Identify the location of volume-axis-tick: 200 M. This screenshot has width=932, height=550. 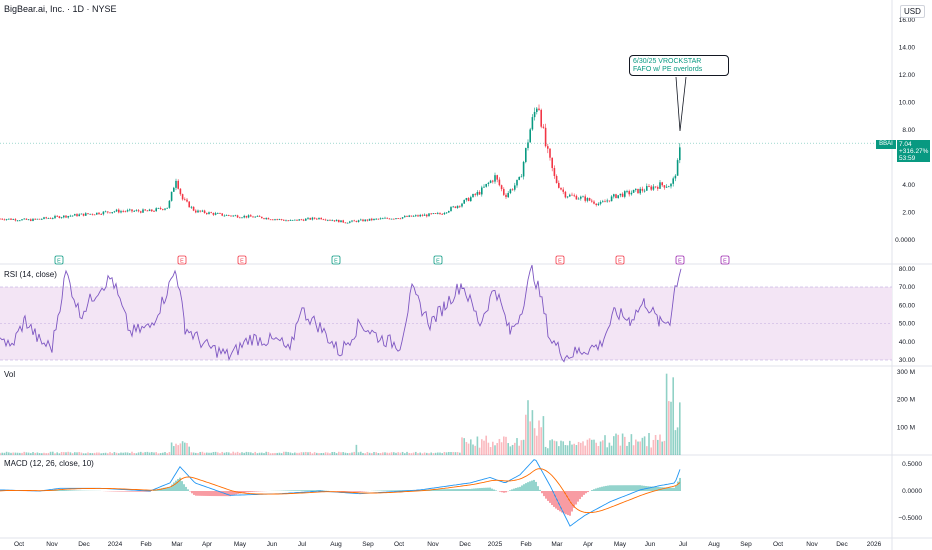
(906, 400).